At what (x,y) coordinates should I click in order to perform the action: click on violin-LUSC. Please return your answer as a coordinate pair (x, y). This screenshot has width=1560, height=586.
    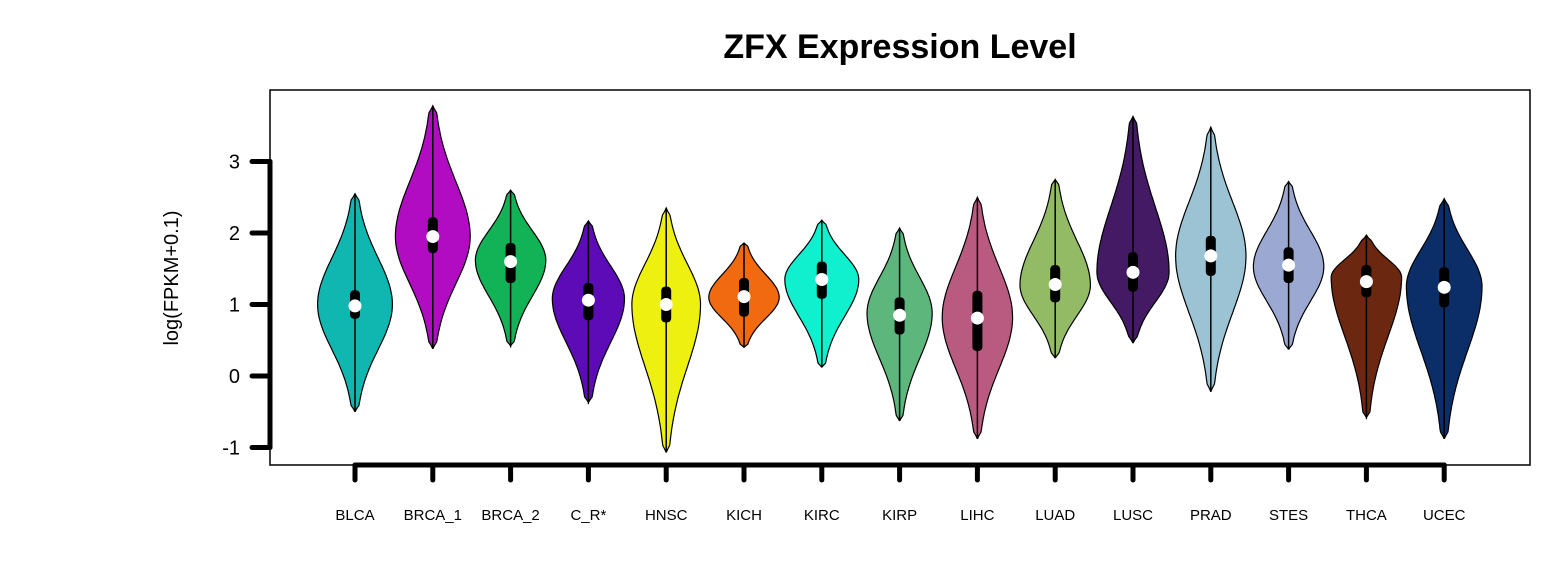
    Looking at the image, I should click on (1133, 229).